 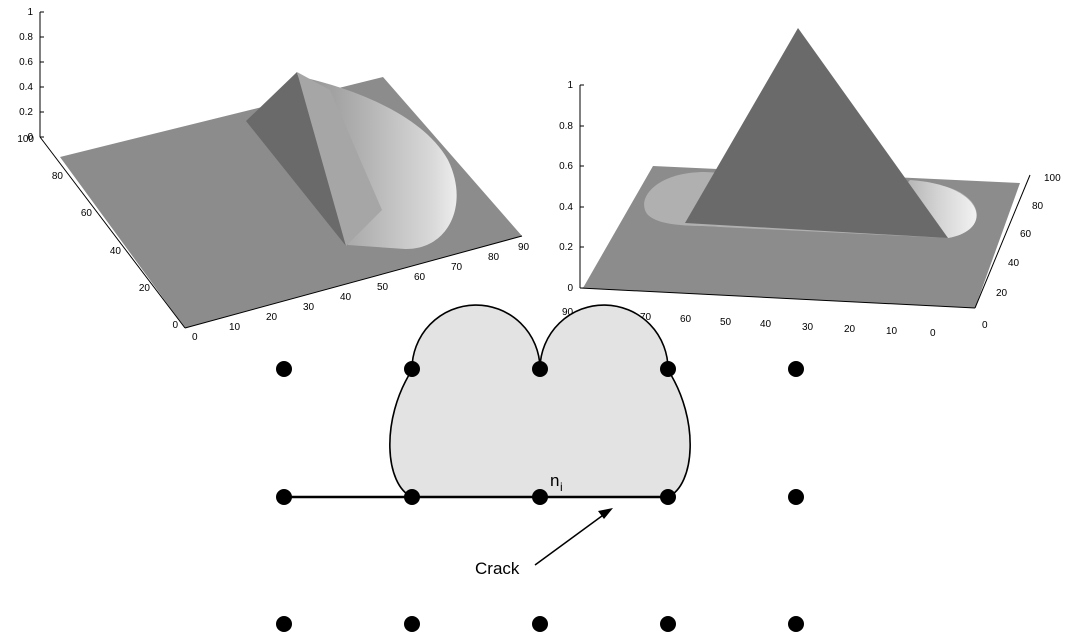 I want to click on left-x-tick-label: 0, so click(x=195, y=337).